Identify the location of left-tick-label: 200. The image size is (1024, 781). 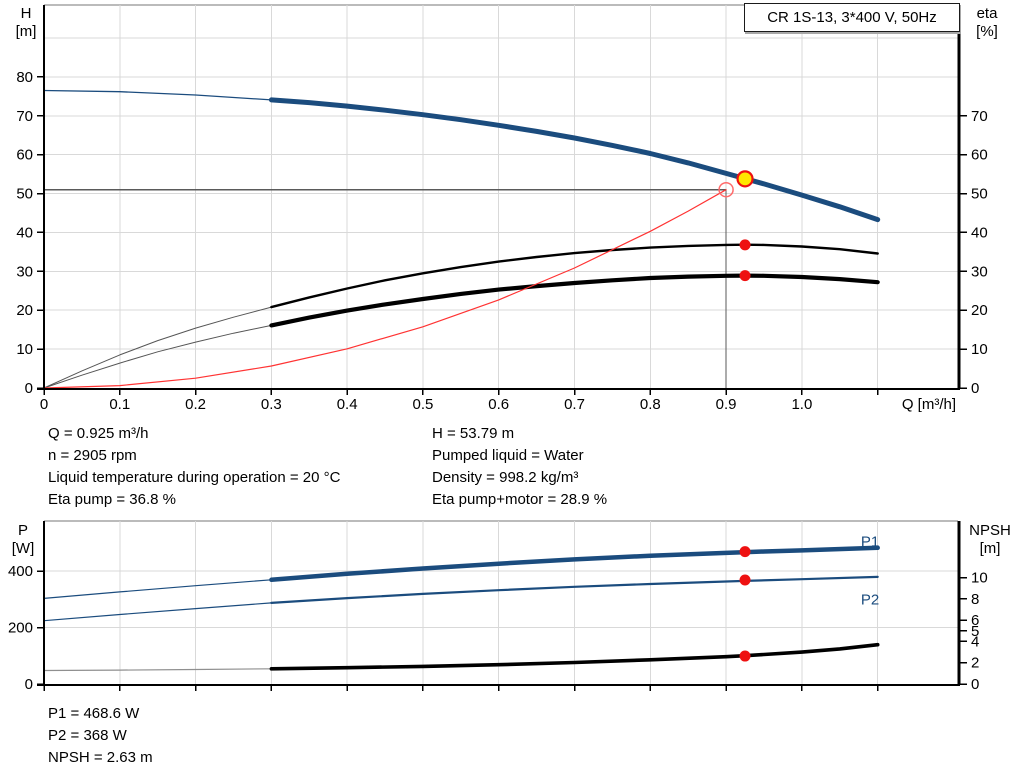
(20, 628).